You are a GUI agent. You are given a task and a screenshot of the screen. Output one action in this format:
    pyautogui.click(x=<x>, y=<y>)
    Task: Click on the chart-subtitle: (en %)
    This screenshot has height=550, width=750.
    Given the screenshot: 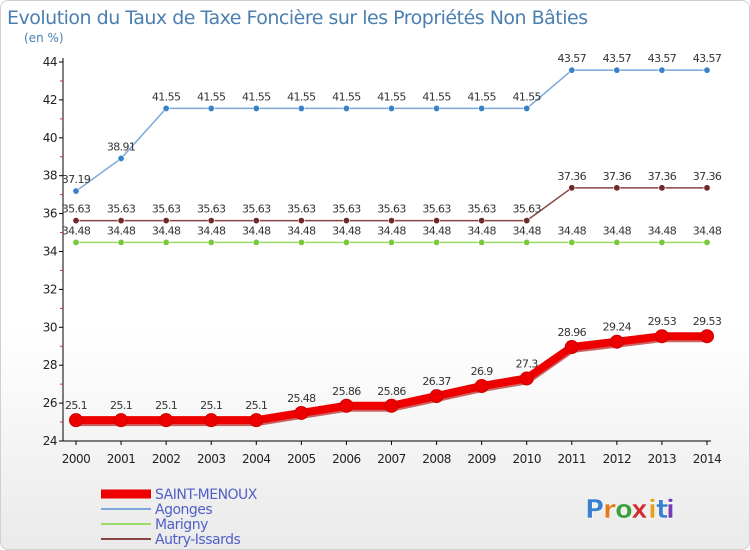 What is the action you would take?
    pyautogui.click(x=44, y=38)
    